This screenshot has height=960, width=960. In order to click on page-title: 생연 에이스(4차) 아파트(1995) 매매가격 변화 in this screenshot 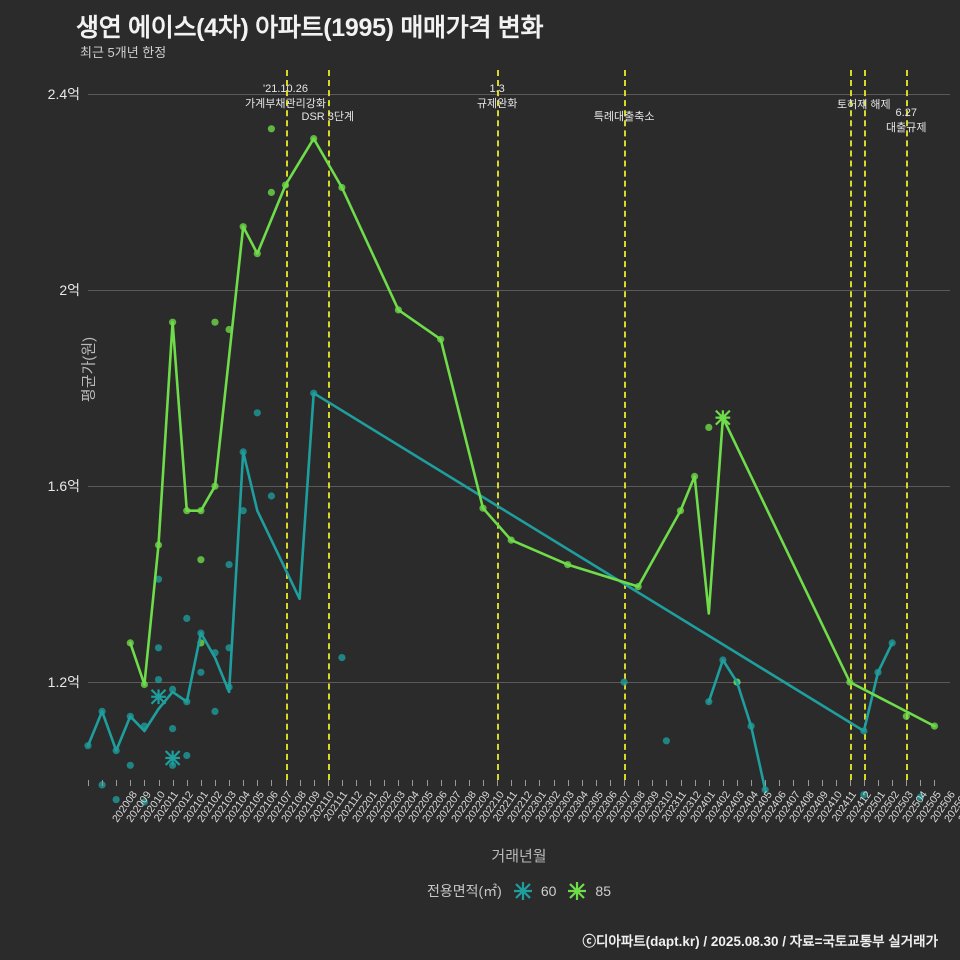, I will do `click(310, 28)`.